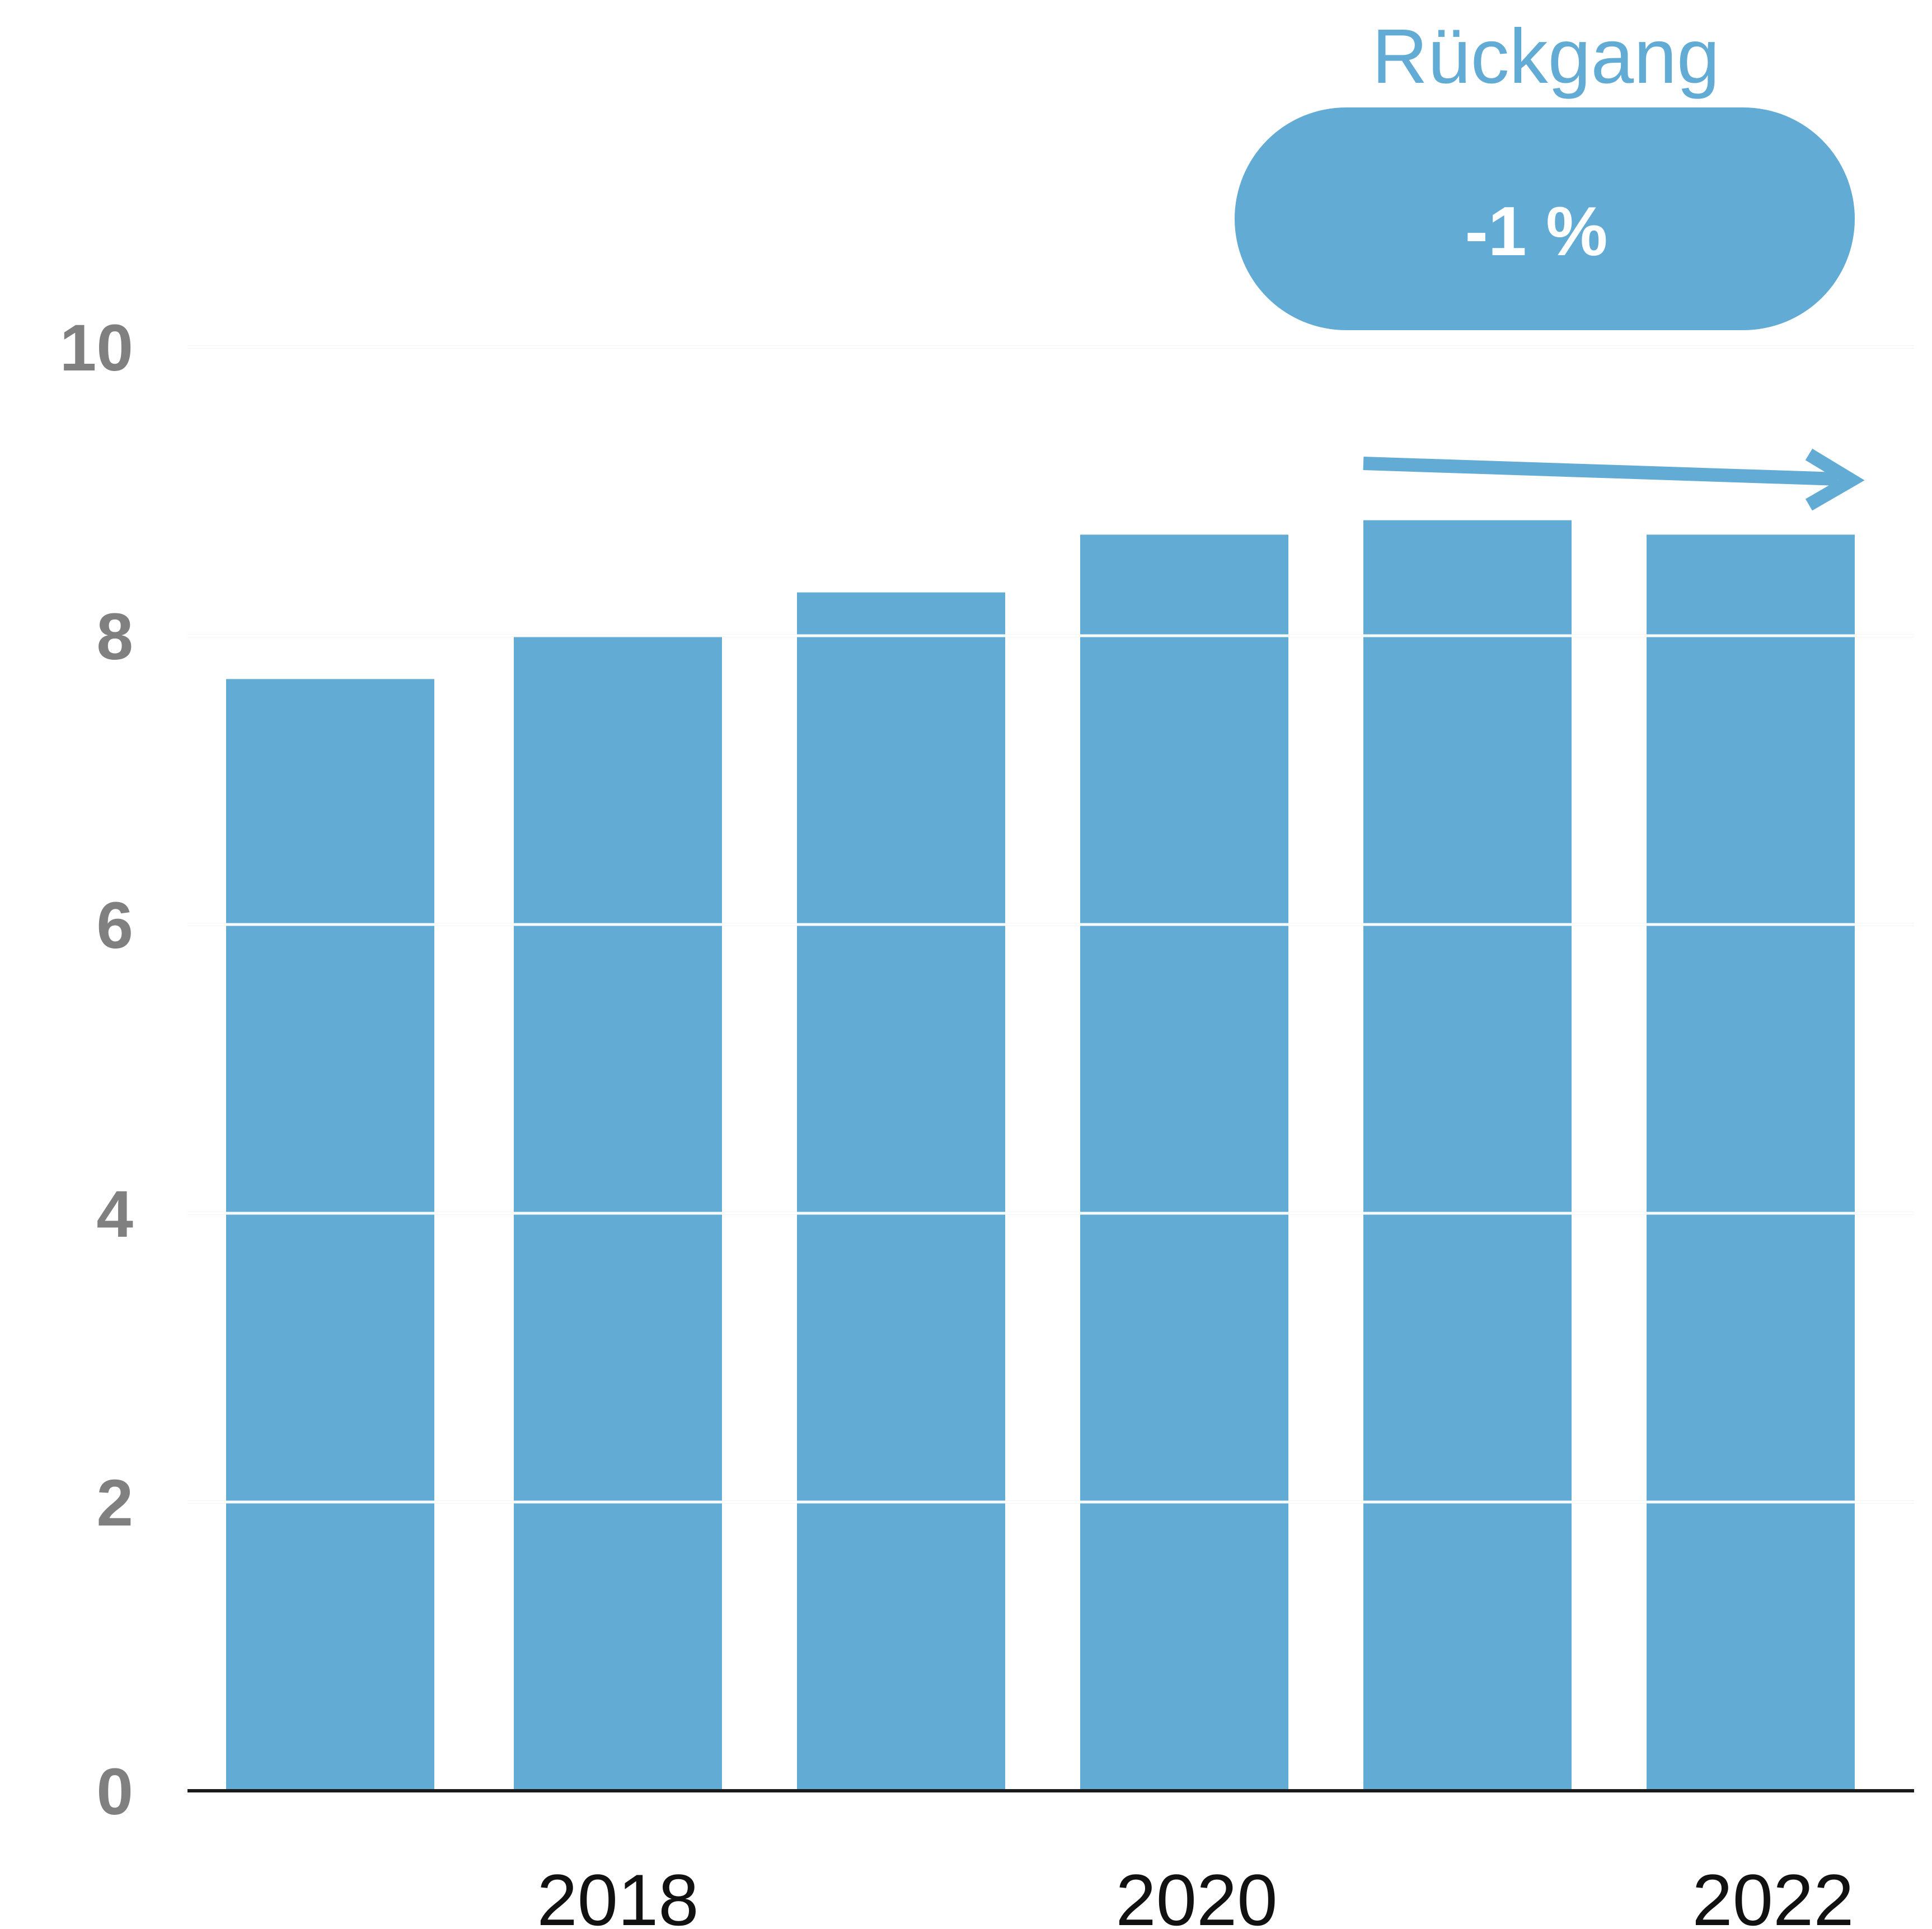 This screenshot has height=1929, width=1932. What do you see at coordinates (114, 926) in the screenshot?
I see `y-tick-label: 6` at bounding box center [114, 926].